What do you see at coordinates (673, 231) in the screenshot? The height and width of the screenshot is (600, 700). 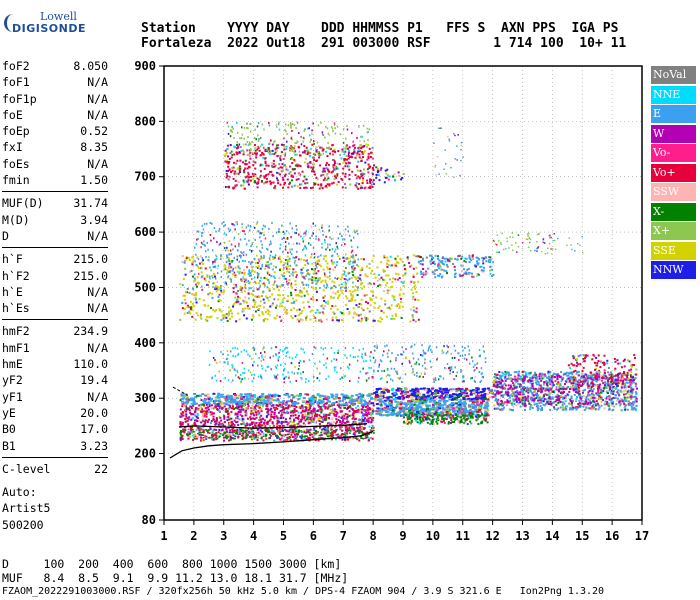 I see `legend-item-x-: X+` at bounding box center [673, 231].